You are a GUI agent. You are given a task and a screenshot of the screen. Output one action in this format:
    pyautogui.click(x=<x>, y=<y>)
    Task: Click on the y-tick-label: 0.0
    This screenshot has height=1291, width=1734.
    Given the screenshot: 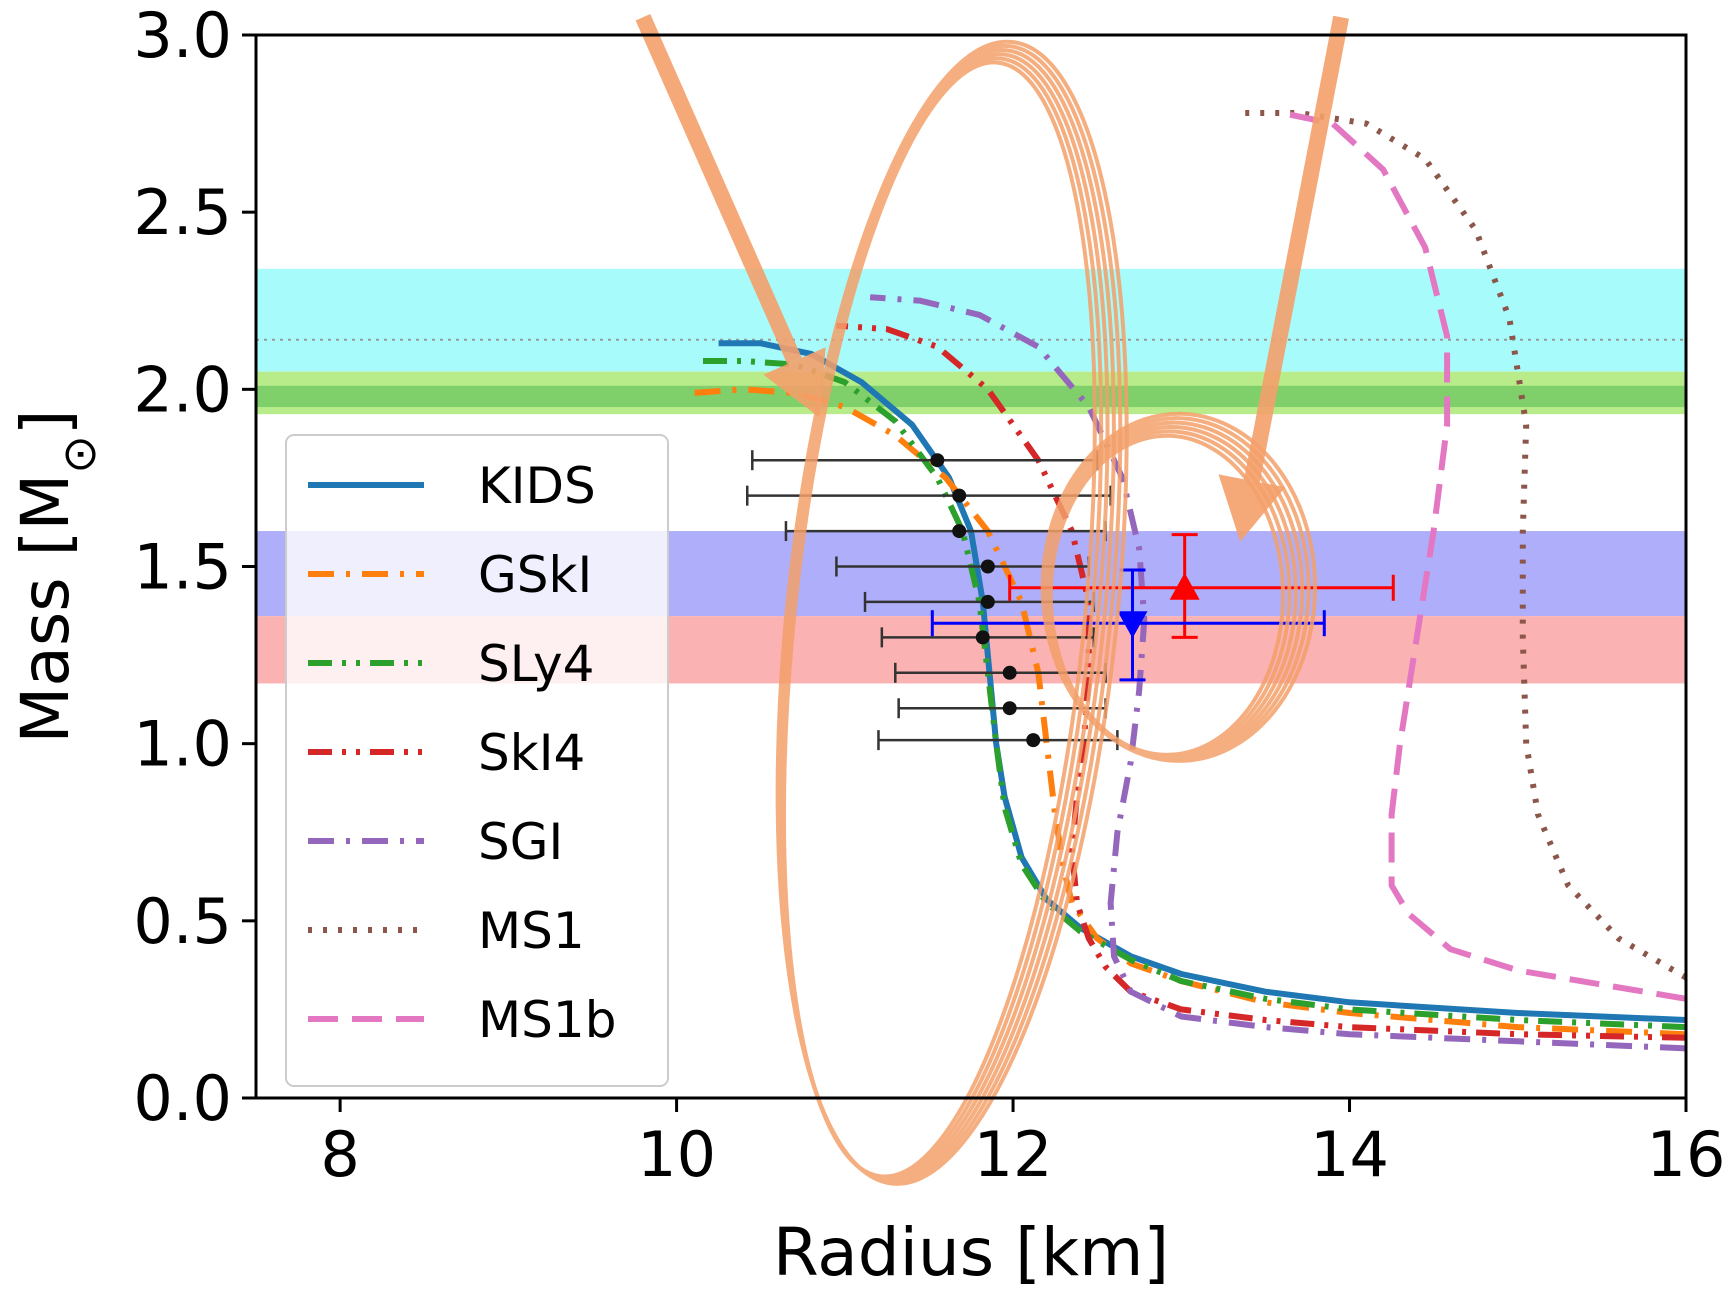 What is the action you would take?
    pyautogui.click(x=182, y=1098)
    